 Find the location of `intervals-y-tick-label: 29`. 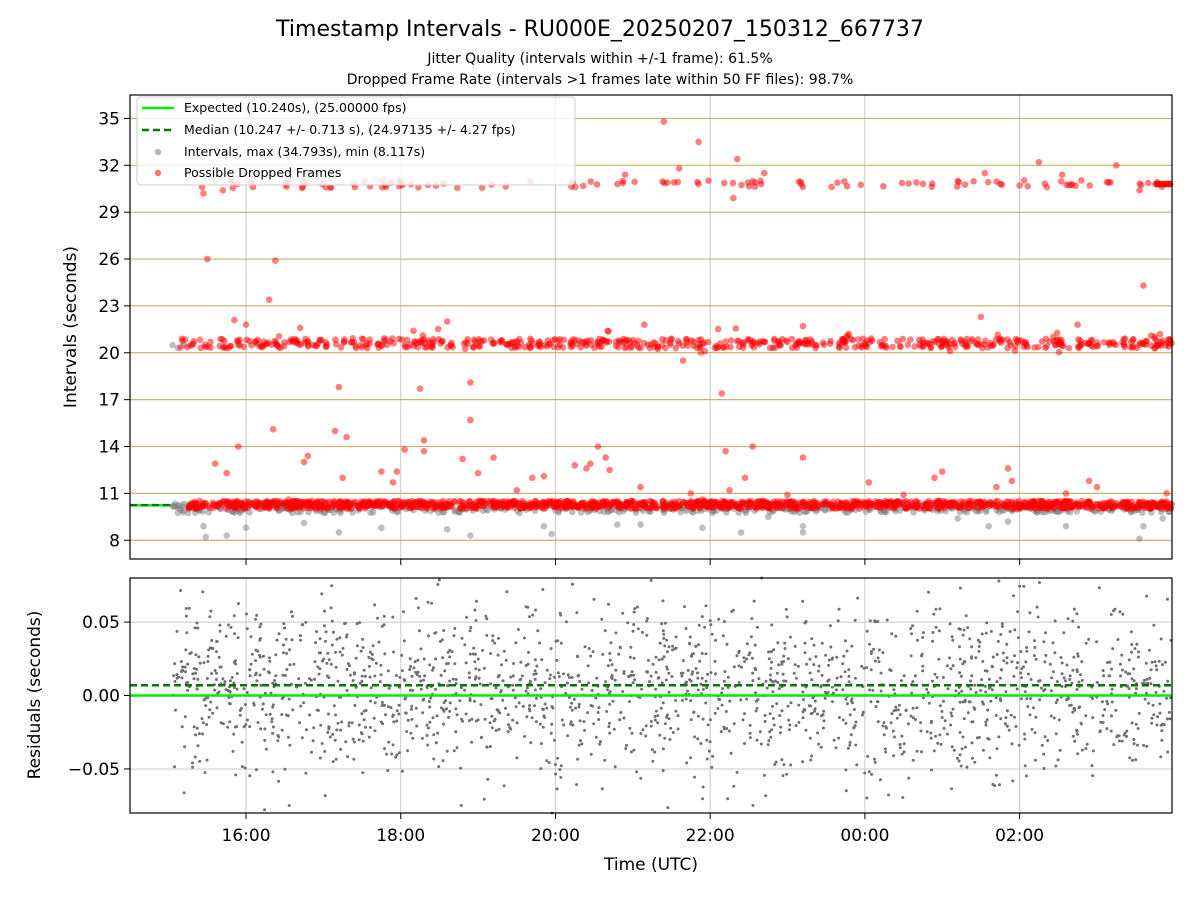

intervals-y-tick-label: 29 is located at coordinates (109, 213).